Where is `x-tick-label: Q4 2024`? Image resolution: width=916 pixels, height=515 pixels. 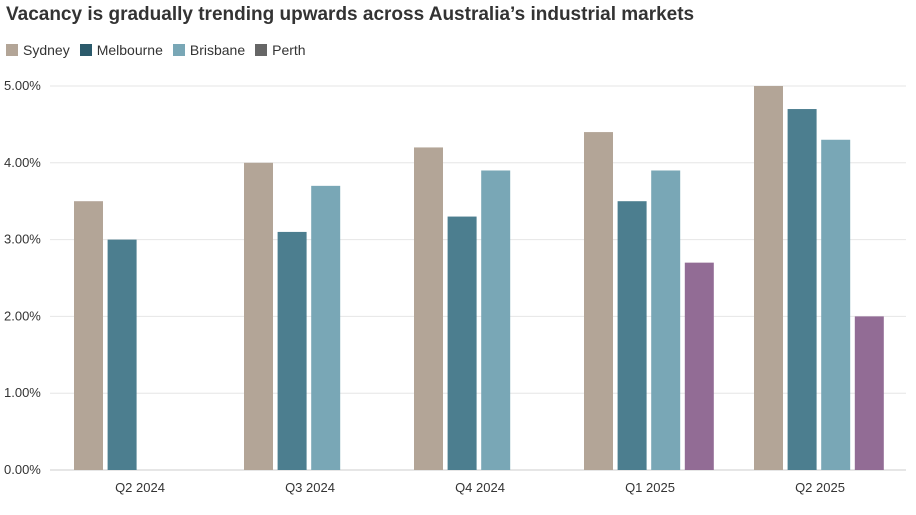 x-tick-label: Q4 2024 is located at coordinates (480, 487).